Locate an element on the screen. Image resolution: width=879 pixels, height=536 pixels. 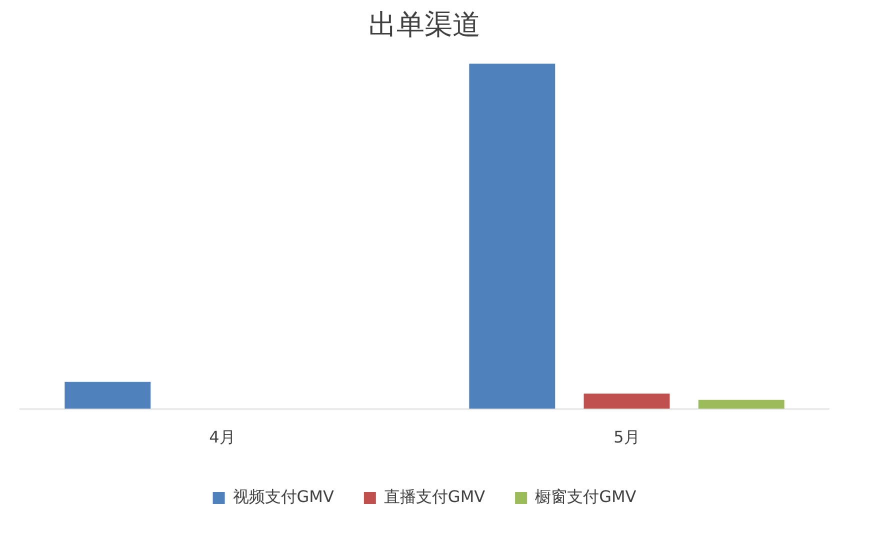
legend-label: 橱窗支付GMV is located at coordinates (585, 496).